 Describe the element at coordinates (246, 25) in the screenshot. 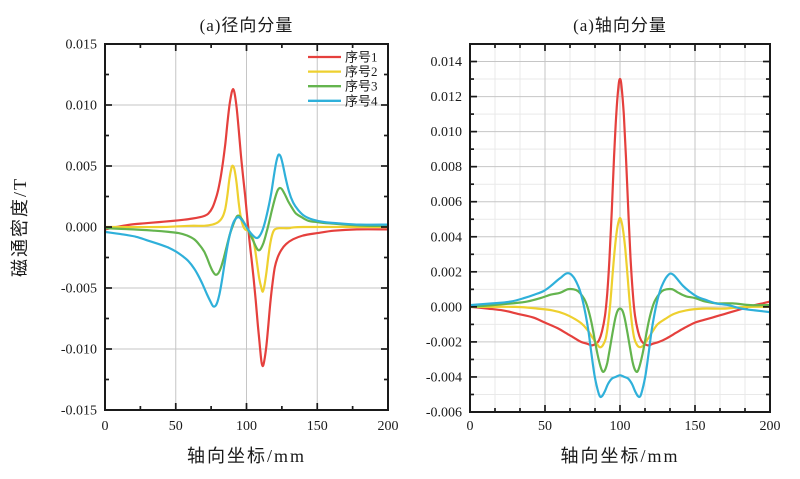

I see `radial-chart-title: (a)径向分量` at that location.